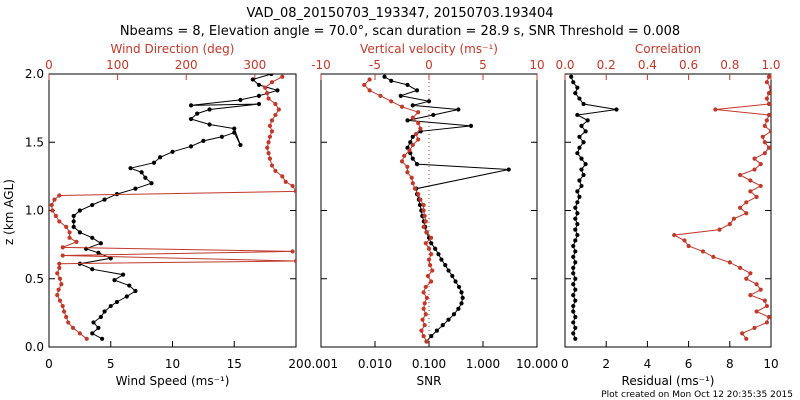  Describe the element at coordinates (446, 209) in the screenshot. I see `series-line` at that location.